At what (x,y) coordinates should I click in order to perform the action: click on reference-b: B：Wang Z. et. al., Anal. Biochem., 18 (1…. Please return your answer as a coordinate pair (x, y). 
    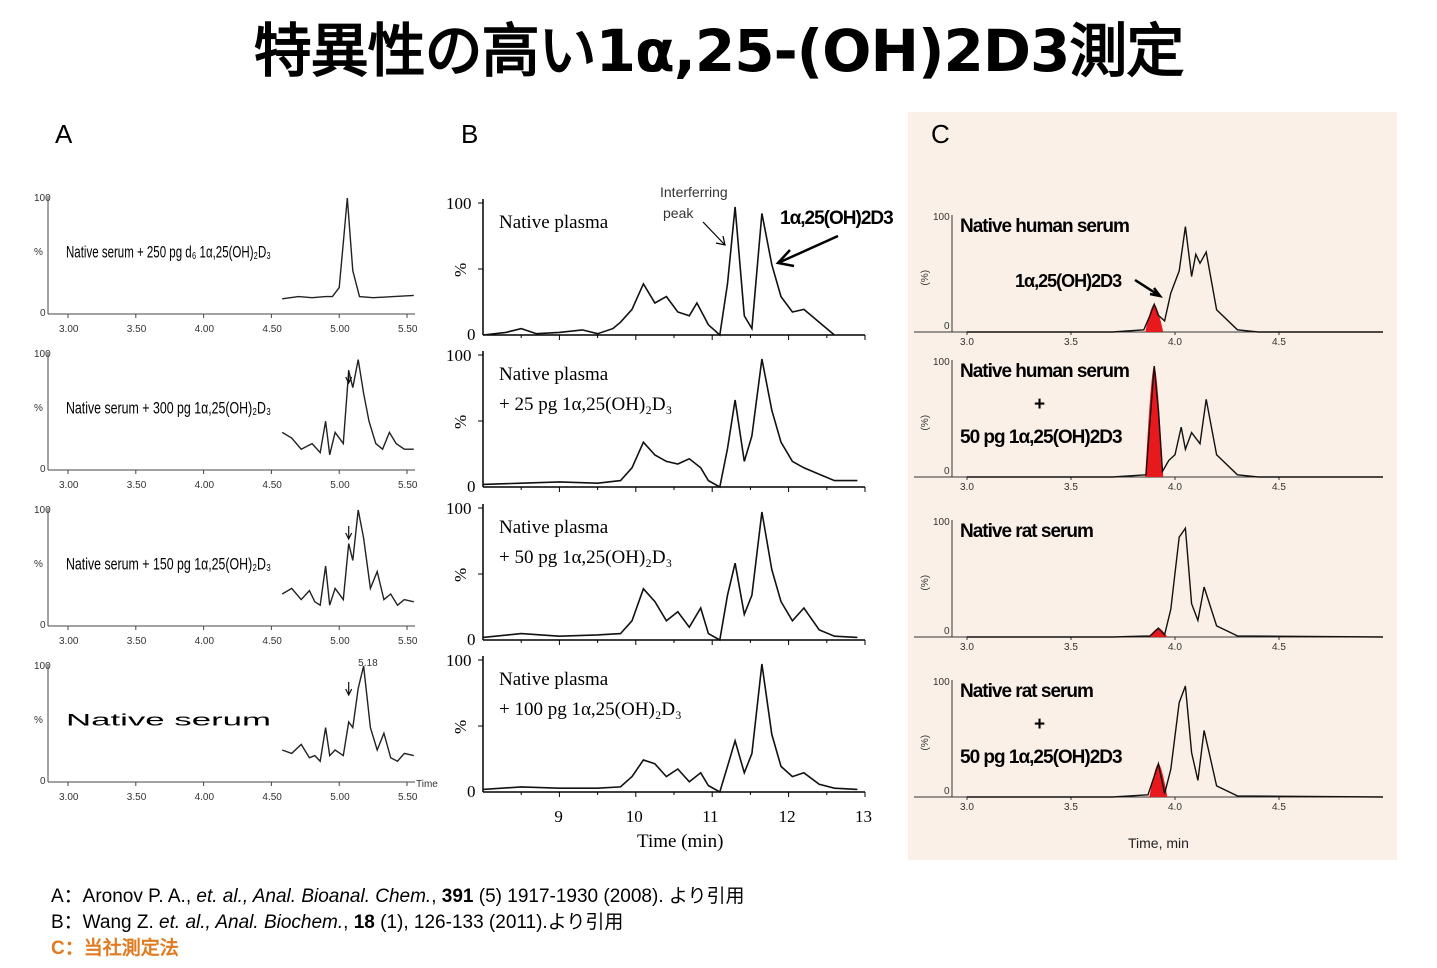
    Looking at the image, I should click on (337, 922).